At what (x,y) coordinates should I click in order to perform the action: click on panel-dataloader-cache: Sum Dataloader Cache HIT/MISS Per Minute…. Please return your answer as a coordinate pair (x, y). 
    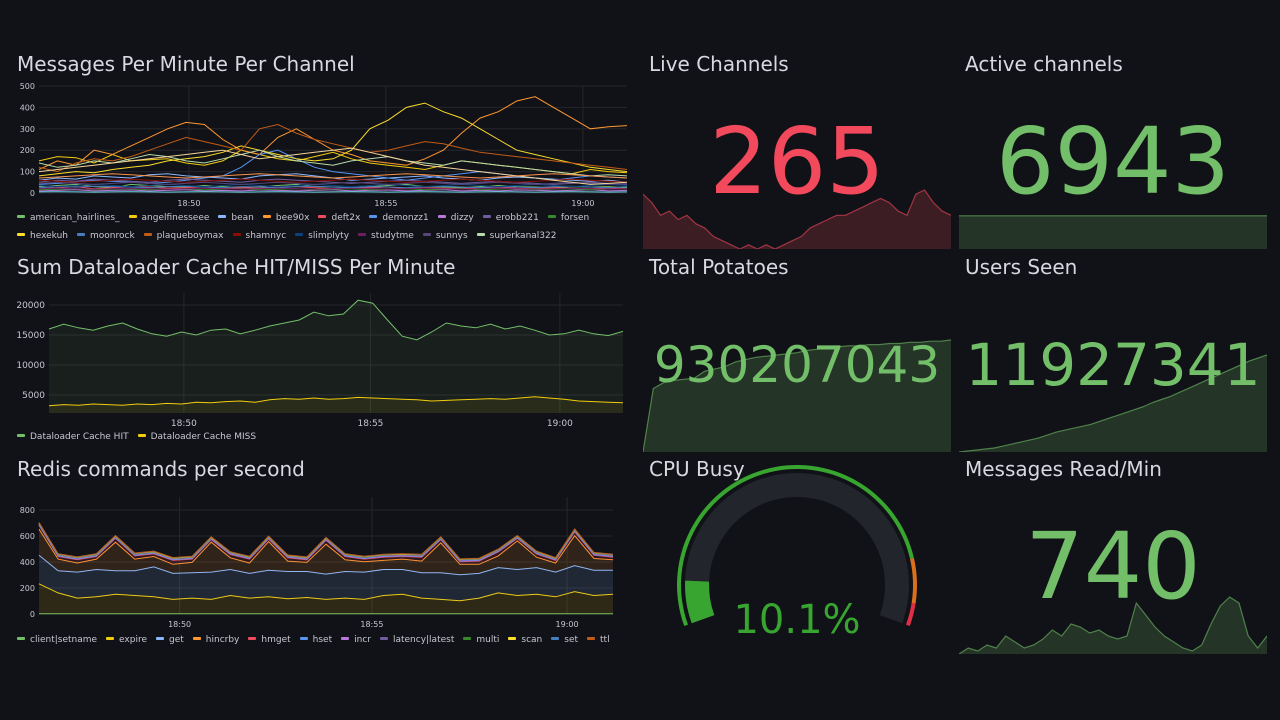
    Looking at the image, I should click on (321, 353).